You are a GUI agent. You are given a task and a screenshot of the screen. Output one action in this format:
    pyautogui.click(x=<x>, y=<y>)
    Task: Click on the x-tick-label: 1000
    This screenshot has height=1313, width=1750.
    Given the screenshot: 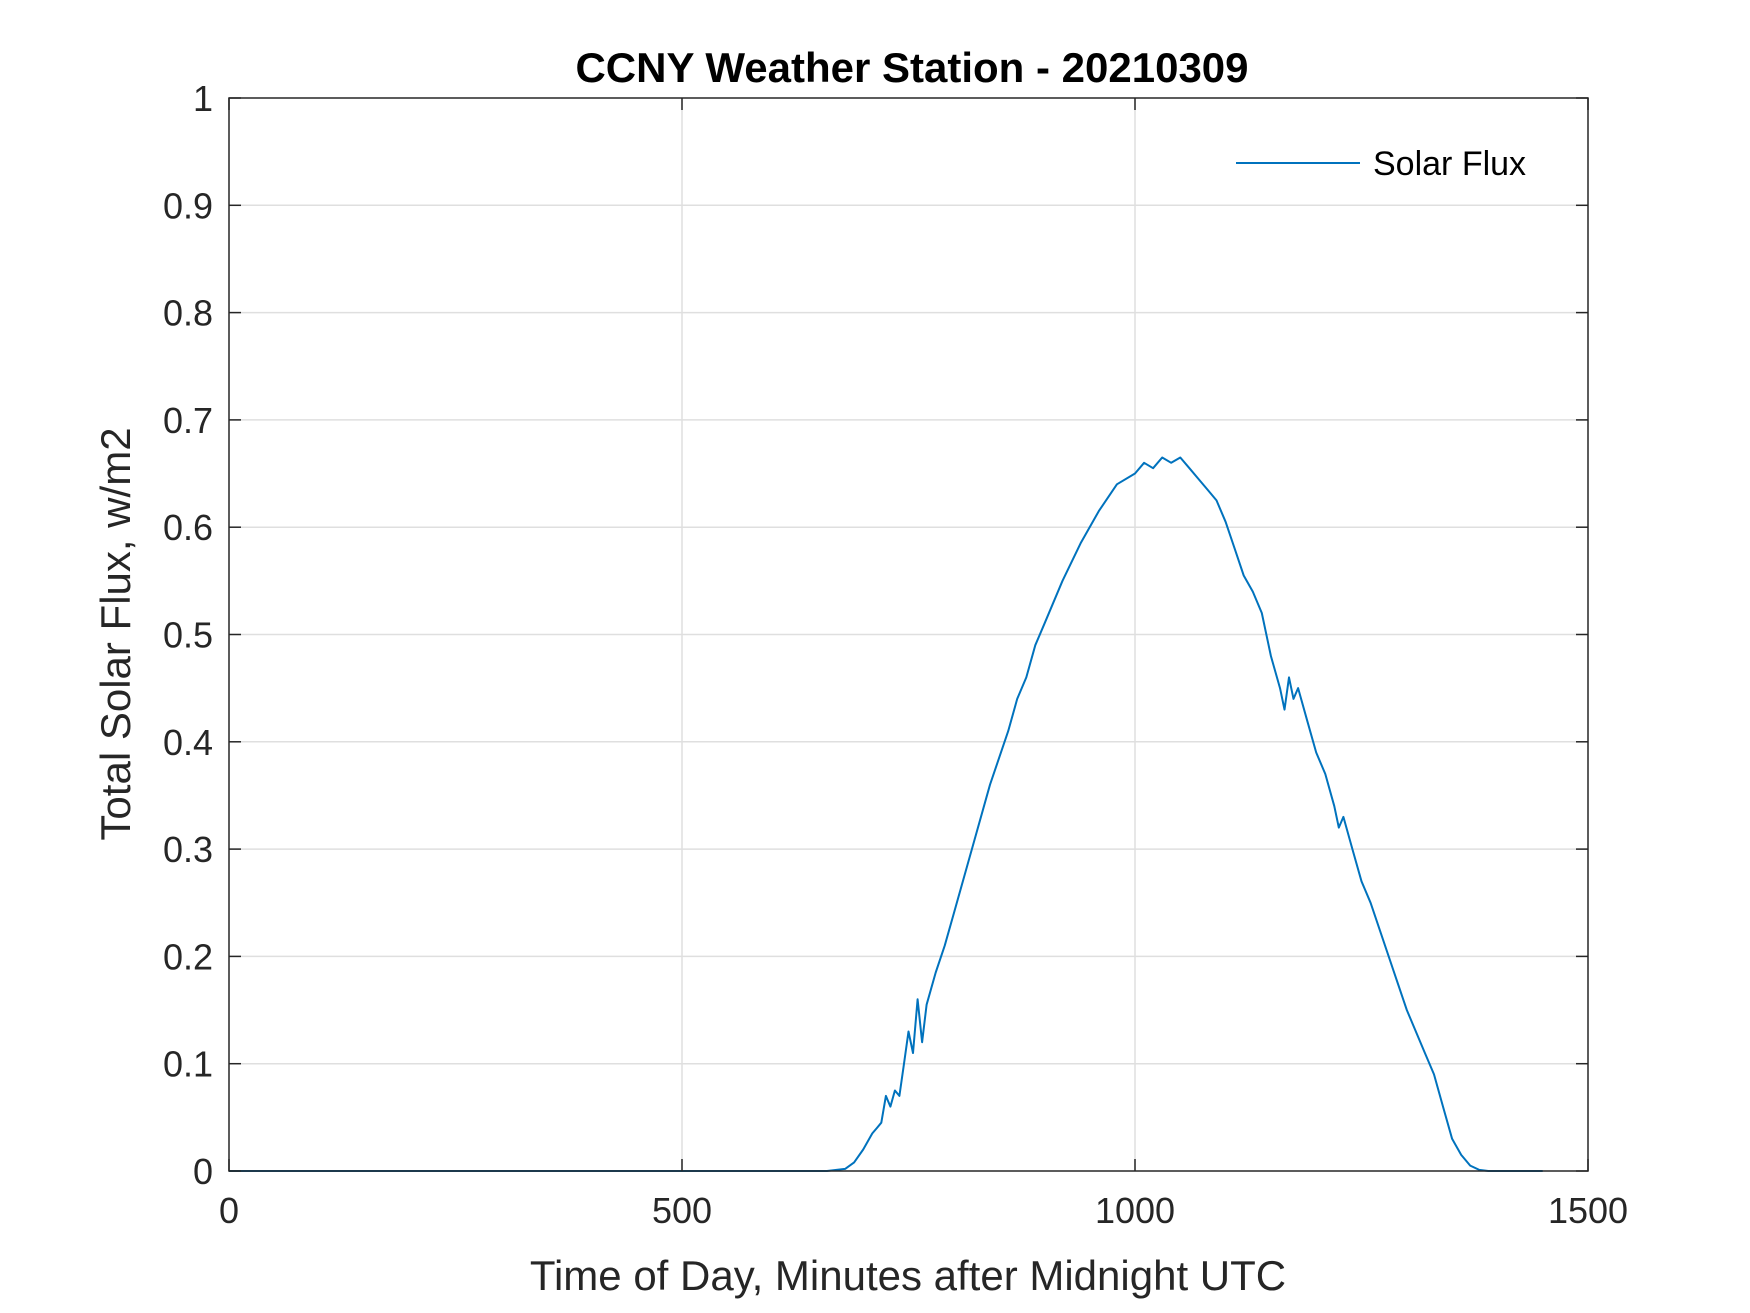 What is the action you would take?
    pyautogui.click(x=1135, y=1210)
    